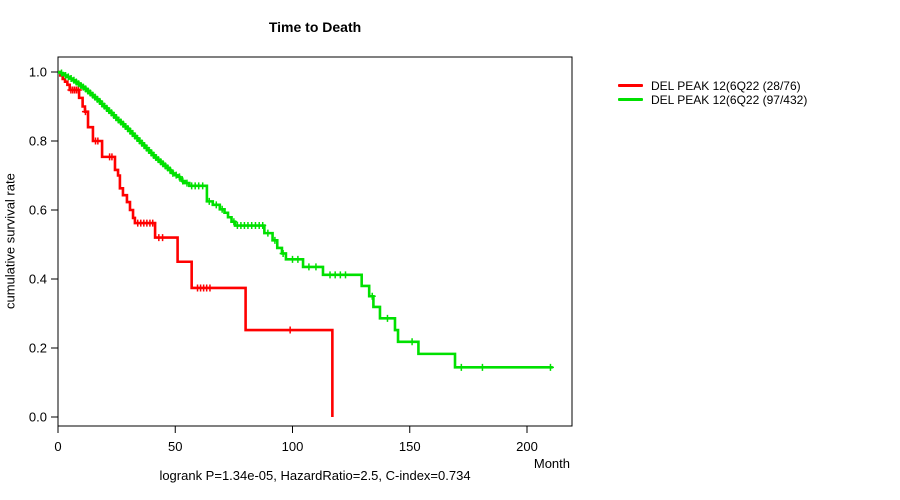 This screenshot has height=500, width=900. I want to click on censor-marks-red, so click(180, 210).